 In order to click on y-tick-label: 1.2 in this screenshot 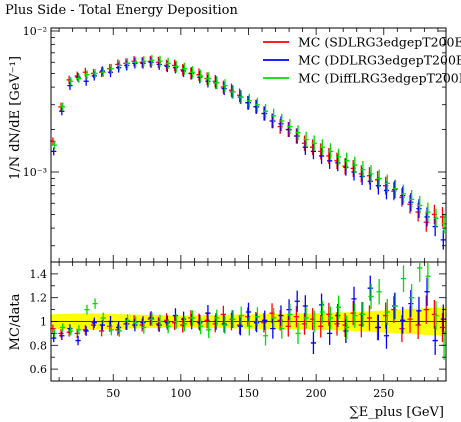, I will do `click(39, 298)`.